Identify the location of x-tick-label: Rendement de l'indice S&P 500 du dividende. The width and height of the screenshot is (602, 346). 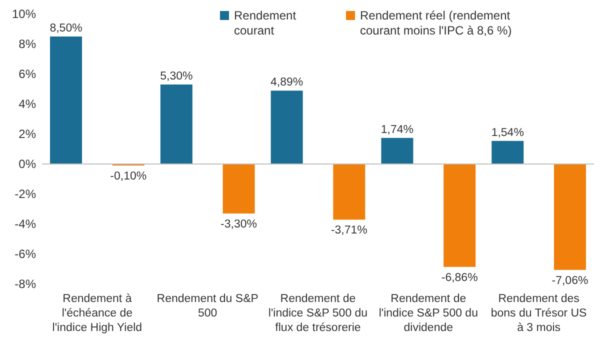
(428, 313).